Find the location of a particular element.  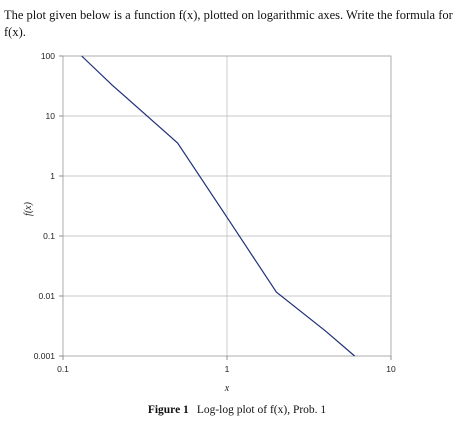

x-tick-label: 10 is located at coordinates (391, 369).